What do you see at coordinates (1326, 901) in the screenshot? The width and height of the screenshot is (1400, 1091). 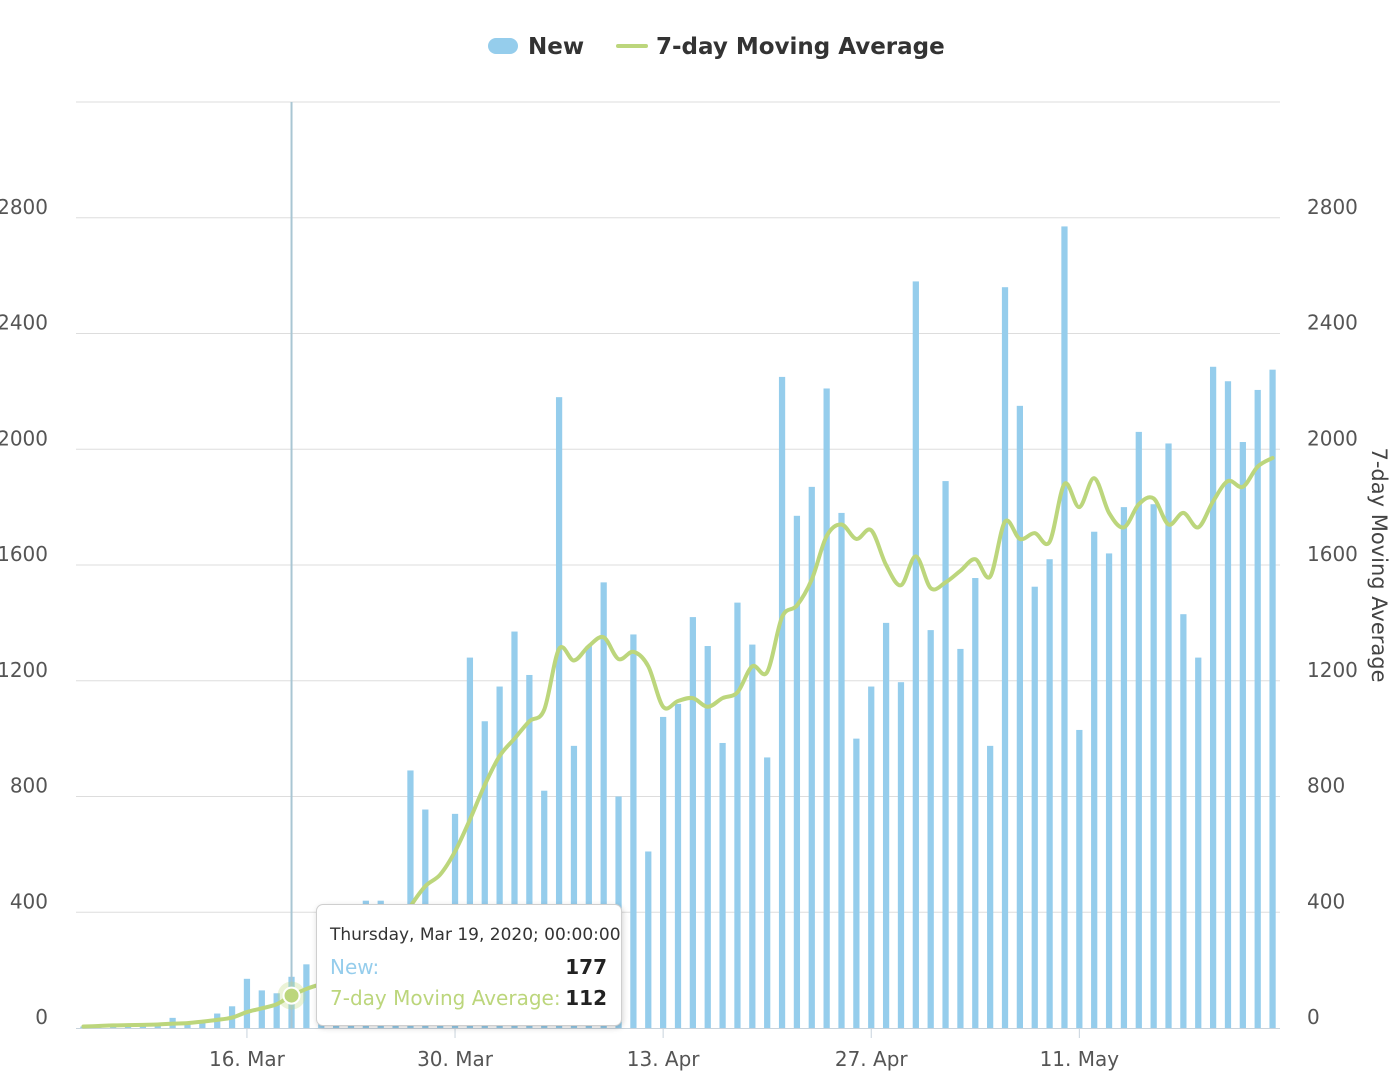 I see `y-tick-label-right: 400` at bounding box center [1326, 901].